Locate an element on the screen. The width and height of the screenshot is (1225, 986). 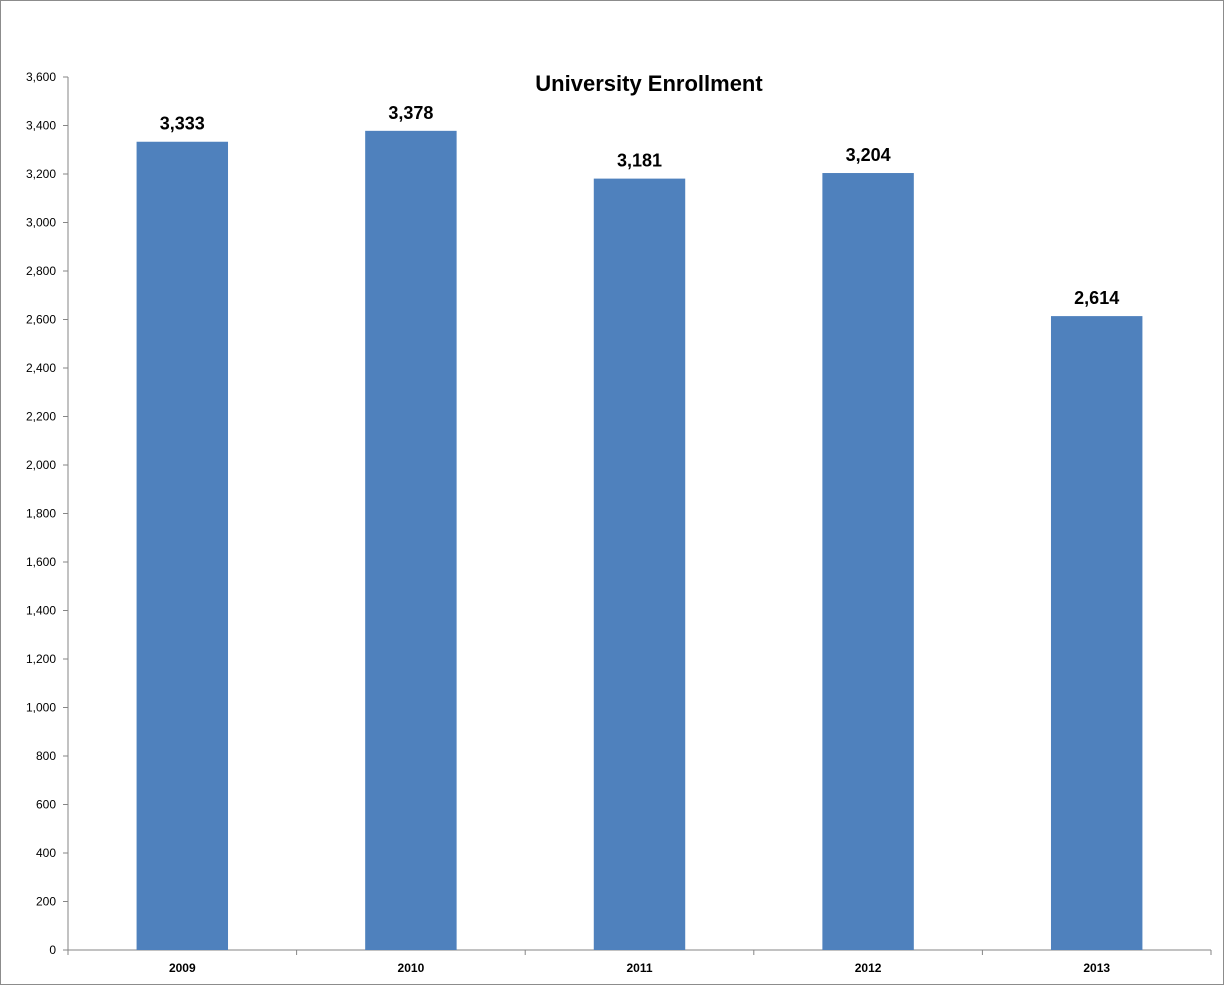
y-tick-label: 3,600 is located at coordinates (41, 77).